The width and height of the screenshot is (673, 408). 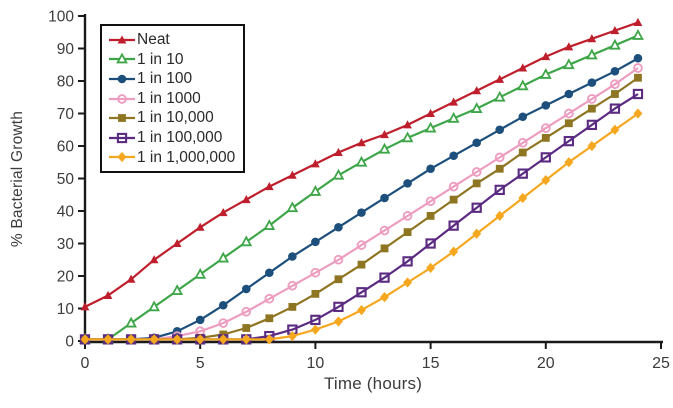 I want to click on y-tick-label: 60, so click(x=66, y=147).